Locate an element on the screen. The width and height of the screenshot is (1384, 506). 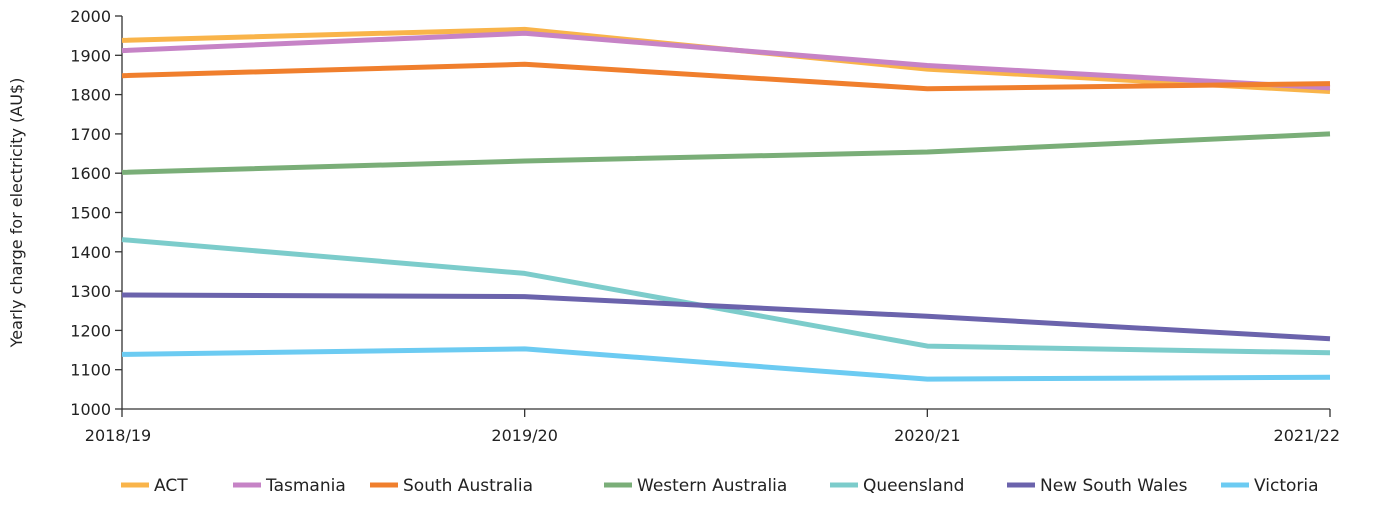
y-tick-label: 2000 is located at coordinates (90, 16).